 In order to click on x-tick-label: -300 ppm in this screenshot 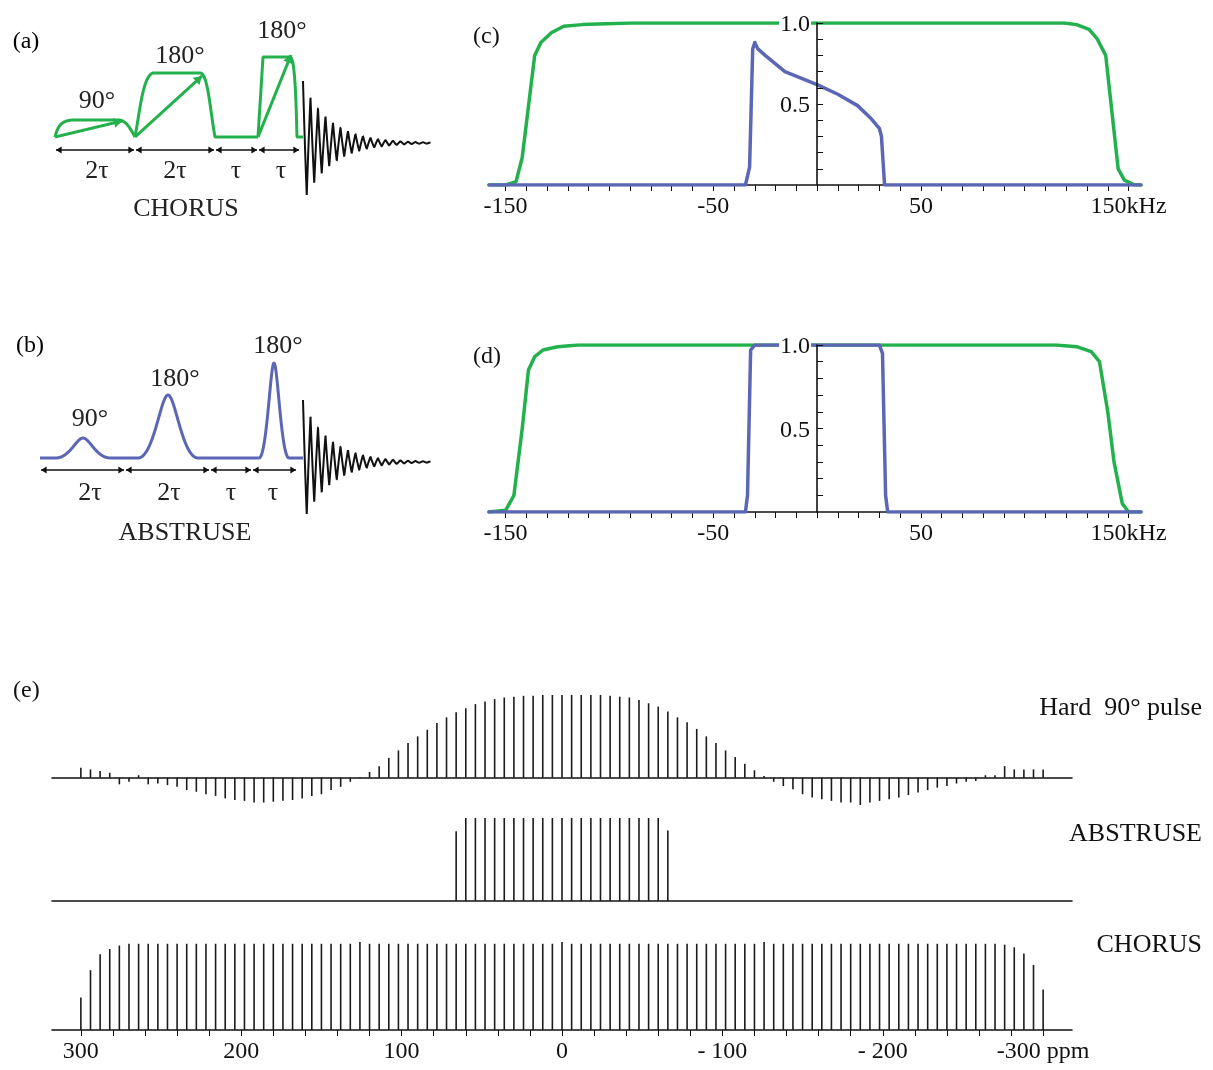, I will do `click(1043, 1050)`.